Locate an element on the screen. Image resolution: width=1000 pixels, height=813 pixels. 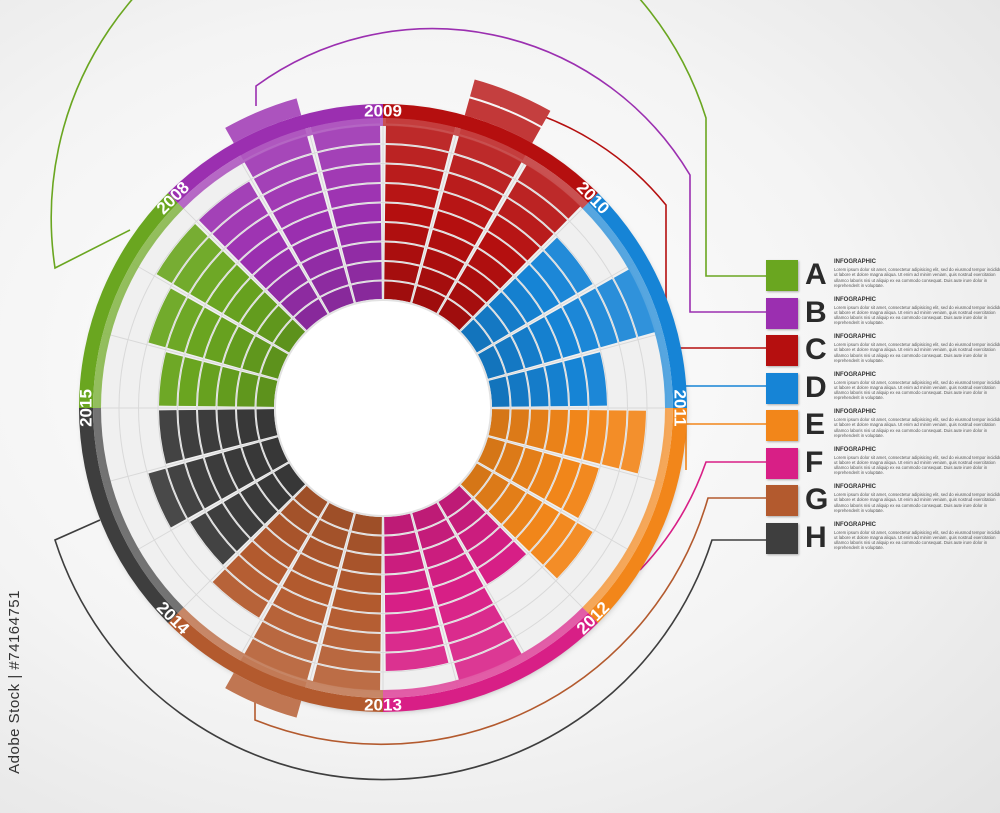
legend-letter: D is located at coordinates (816, 387).